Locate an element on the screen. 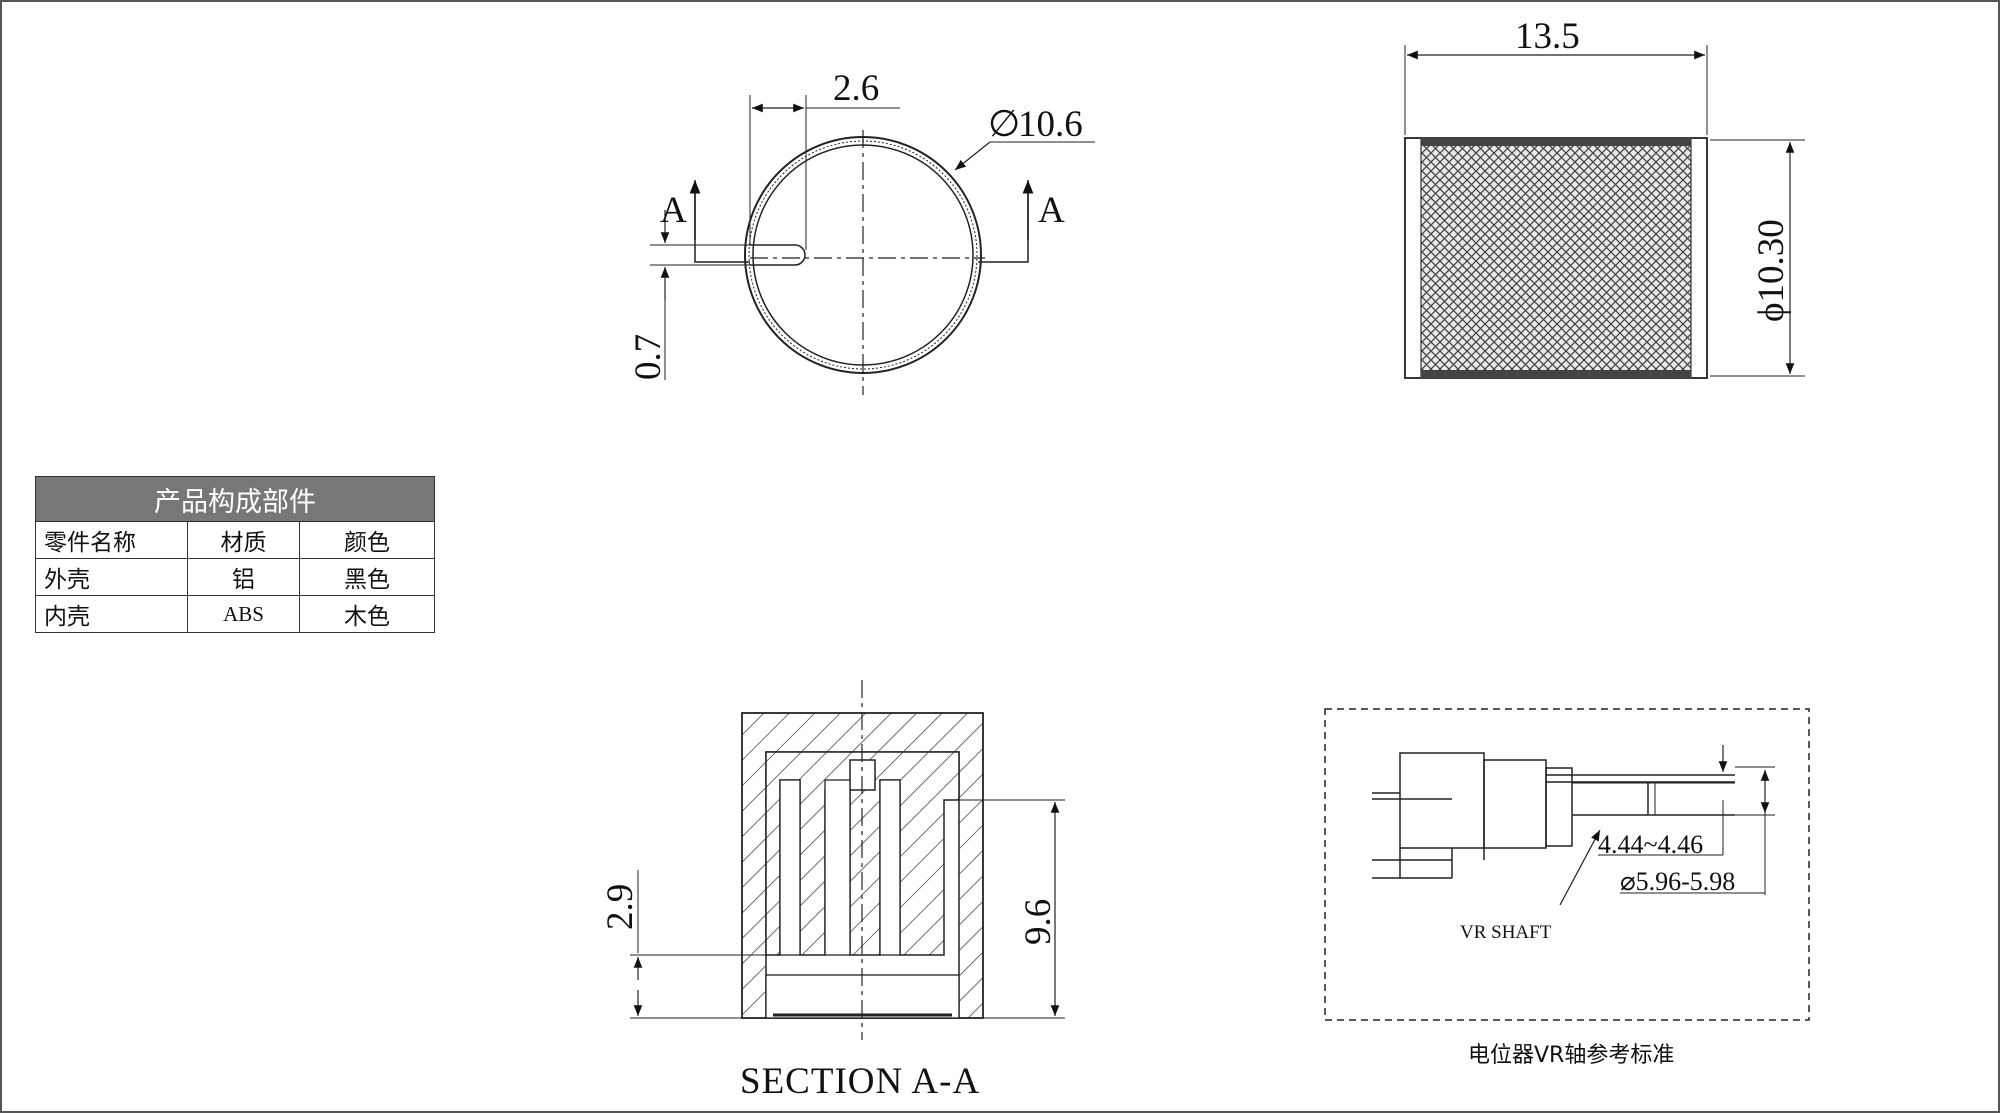  side-view is located at coordinates (1604, 212).